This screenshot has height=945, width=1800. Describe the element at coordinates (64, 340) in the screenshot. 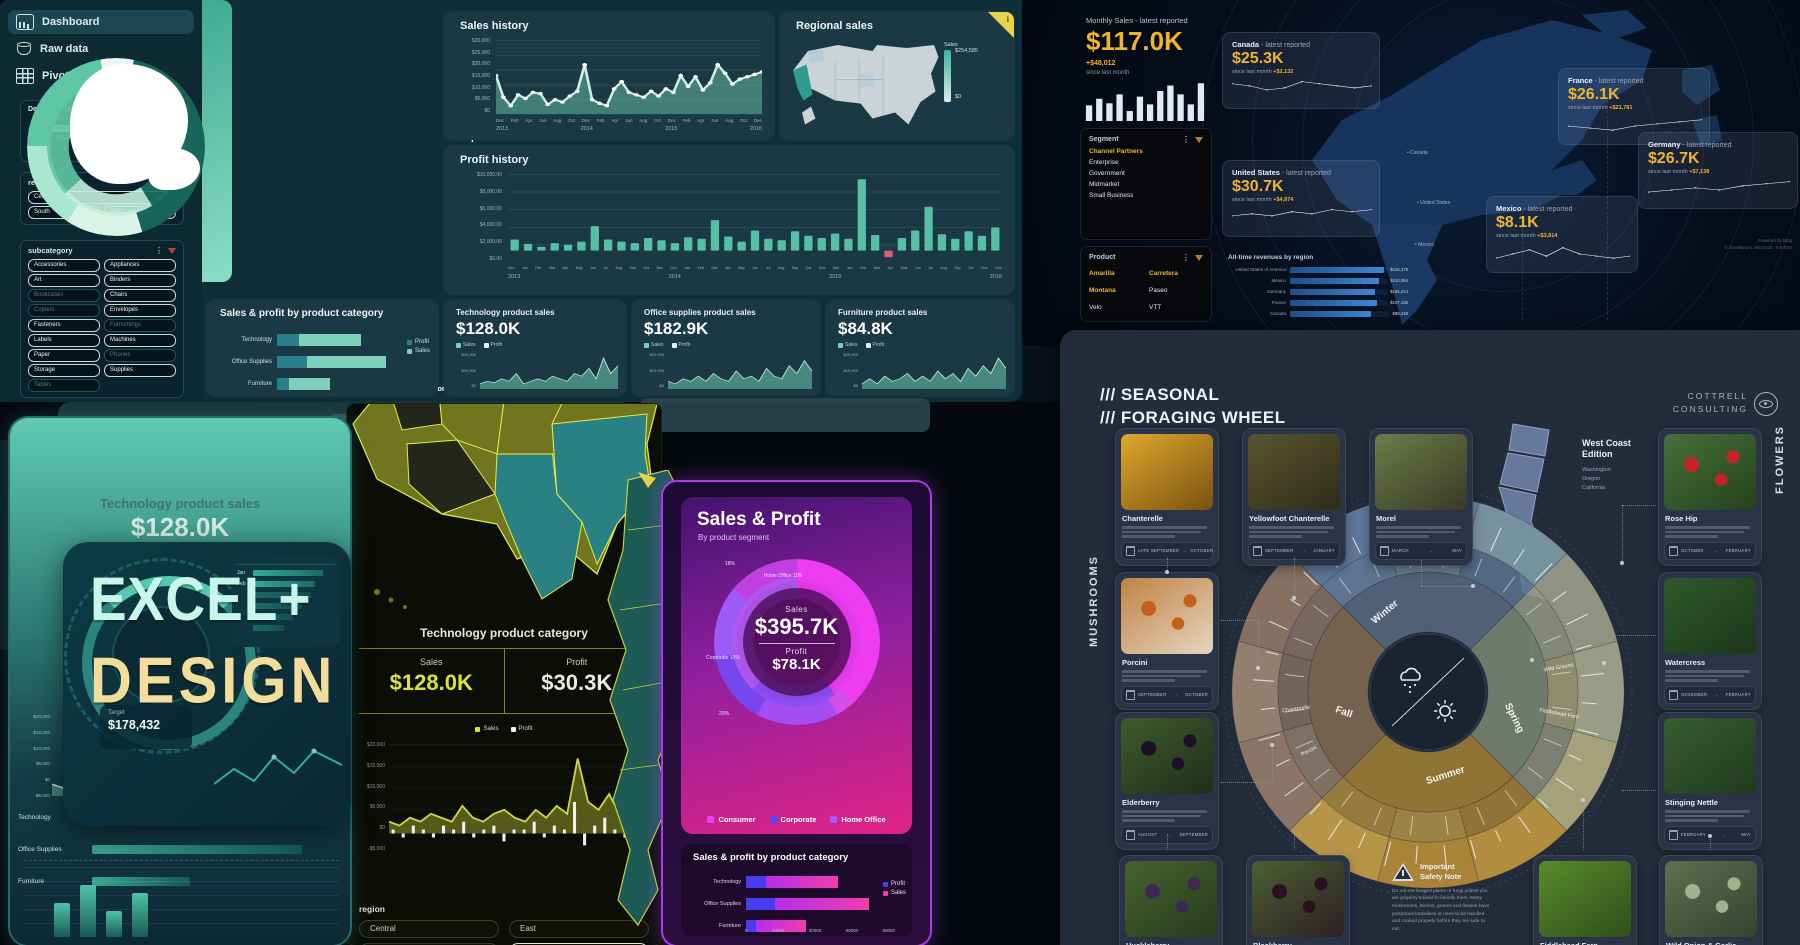

I see `subcategory-option-labels: Labels` at that location.